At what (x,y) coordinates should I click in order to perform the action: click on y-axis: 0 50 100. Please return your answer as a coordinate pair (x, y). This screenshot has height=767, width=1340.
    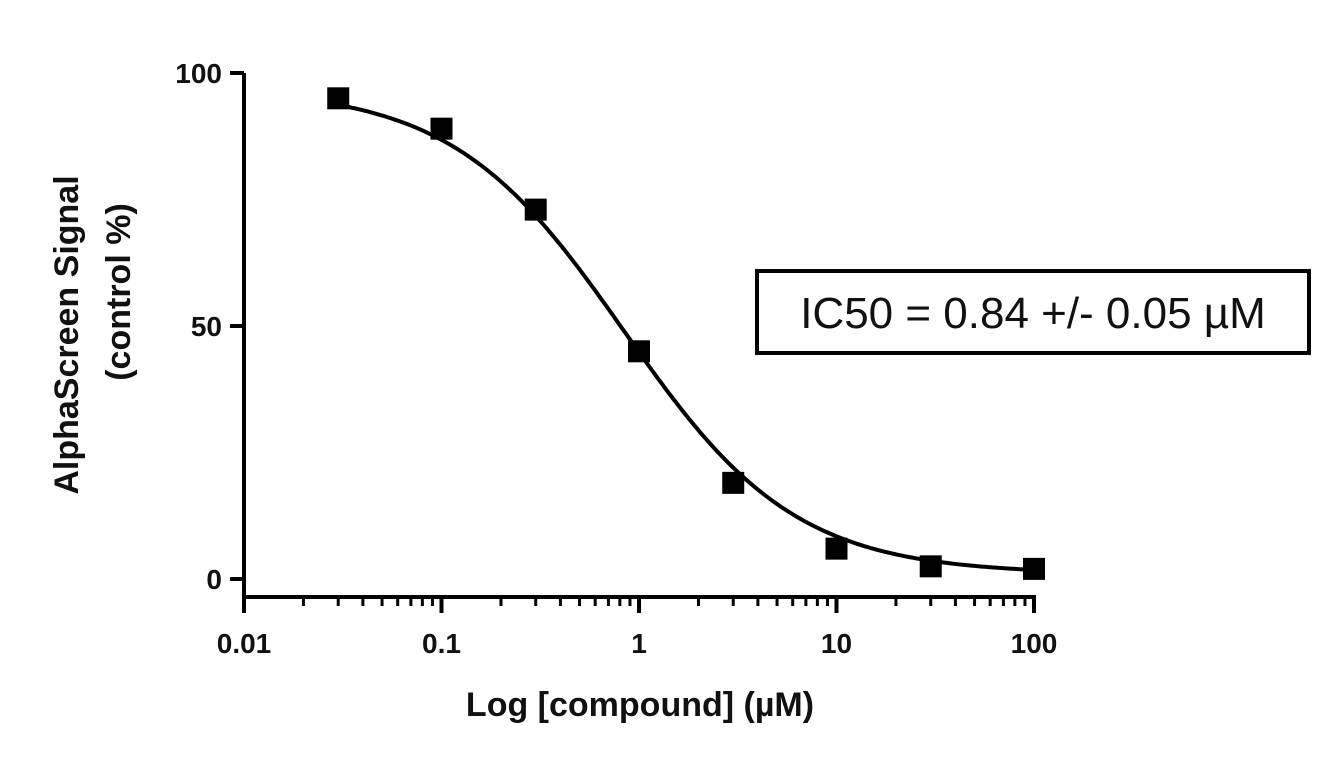
    Looking at the image, I should click on (210, 327).